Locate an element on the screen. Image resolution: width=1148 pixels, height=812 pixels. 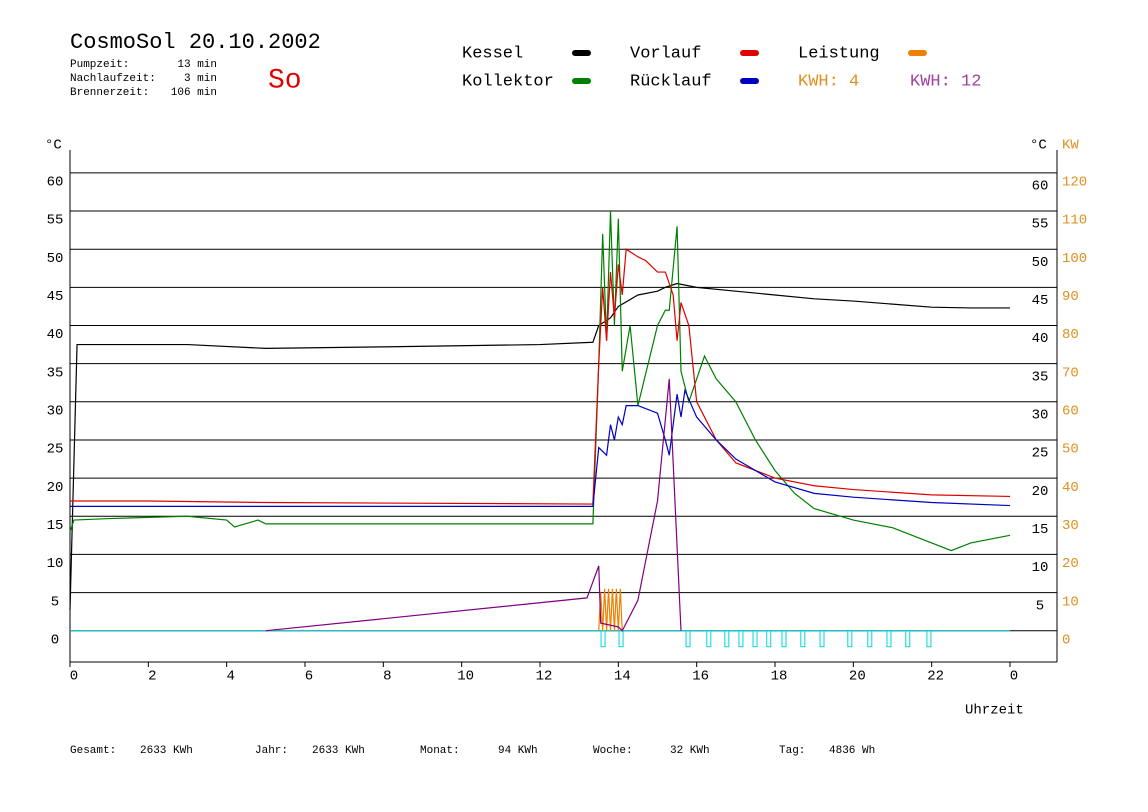
y2-tick-label: 20 is located at coordinates (1070, 564).